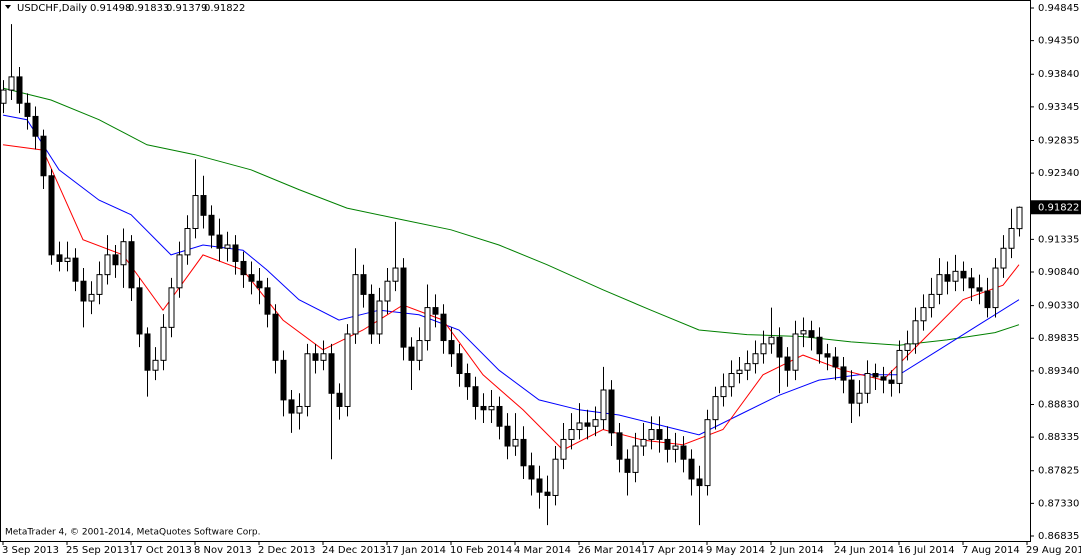 Image resolution: width=1081 pixels, height=558 pixels. I want to click on y-tick-label: 0.92340, so click(1058, 173).